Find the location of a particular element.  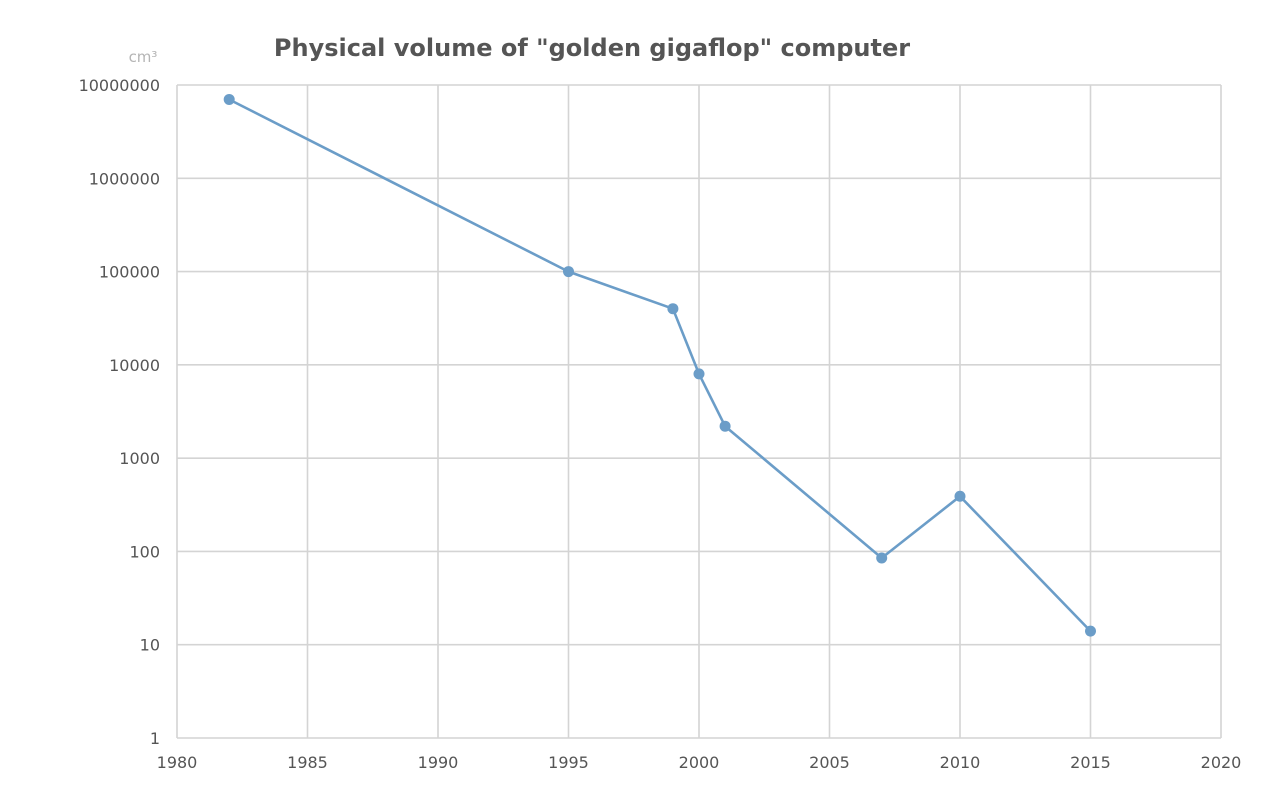

x-tick-label: 2015 is located at coordinates (1090, 762).